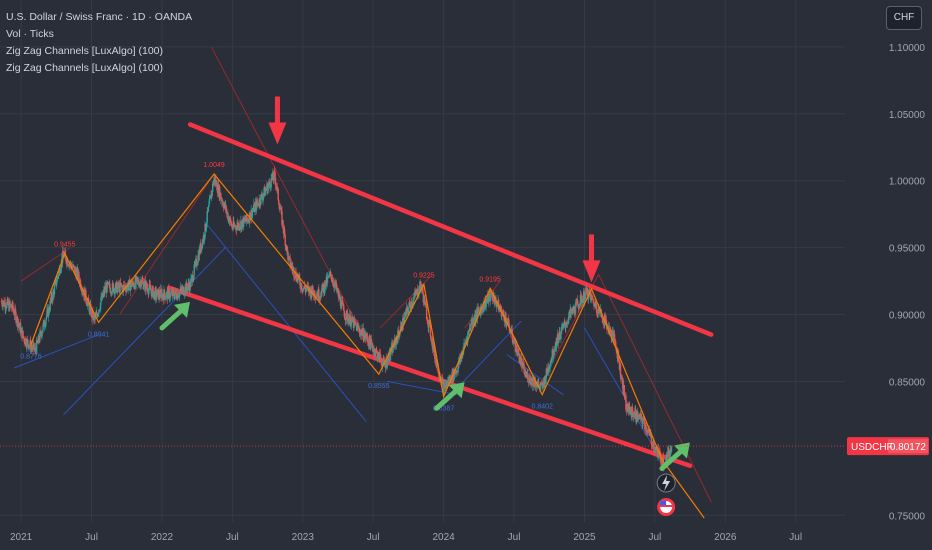  What do you see at coordinates (907, 516) in the screenshot?
I see `price-tick-label: 0.75000` at bounding box center [907, 516].